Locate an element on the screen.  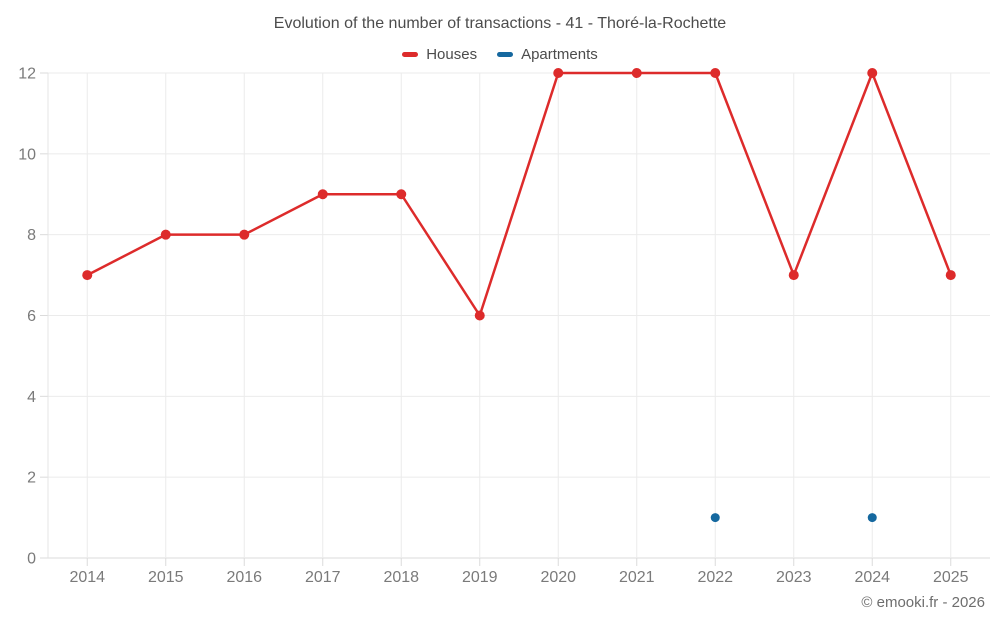
point-houses-2014 is located at coordinates (87, 275).